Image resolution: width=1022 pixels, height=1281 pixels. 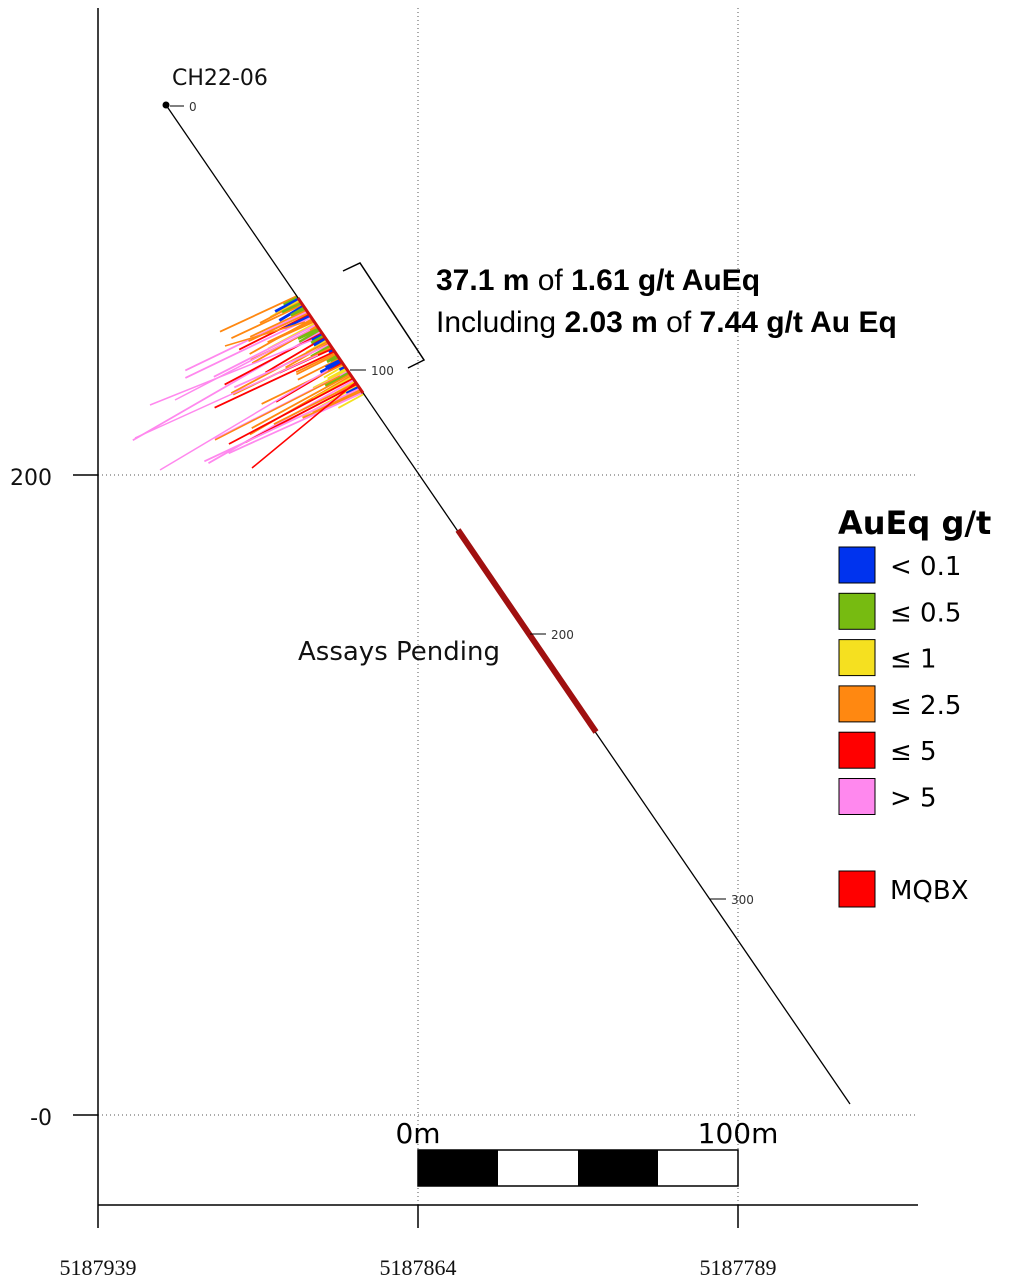 I want to click on collar-marker, so click(x=166, y=105).